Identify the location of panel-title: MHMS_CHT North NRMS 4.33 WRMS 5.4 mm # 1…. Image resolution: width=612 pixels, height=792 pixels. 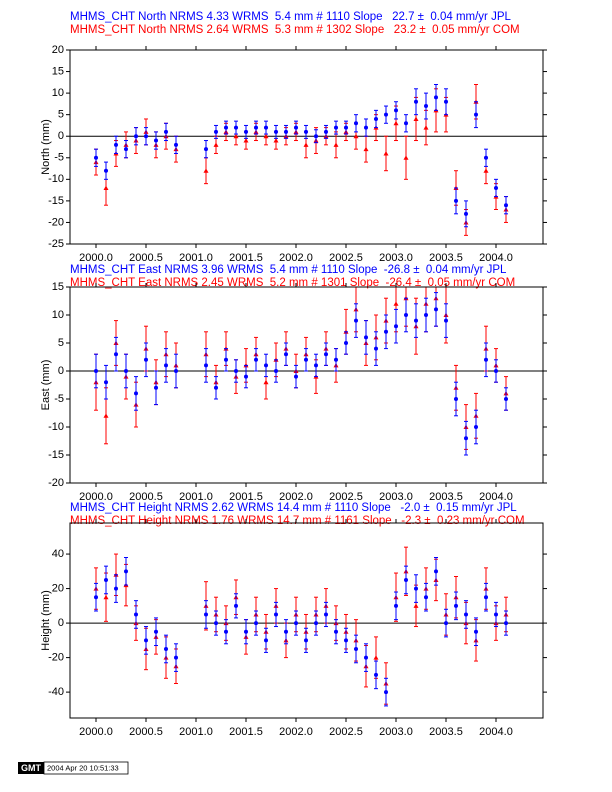
(291, 17).